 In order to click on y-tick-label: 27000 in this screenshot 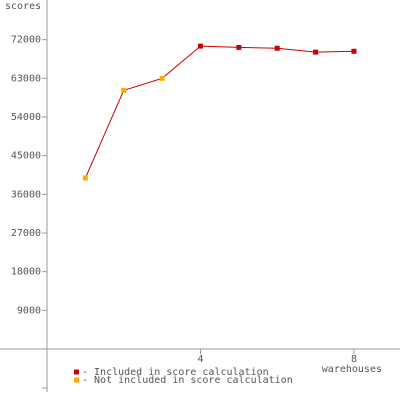, I will do `click(26, 233)`.